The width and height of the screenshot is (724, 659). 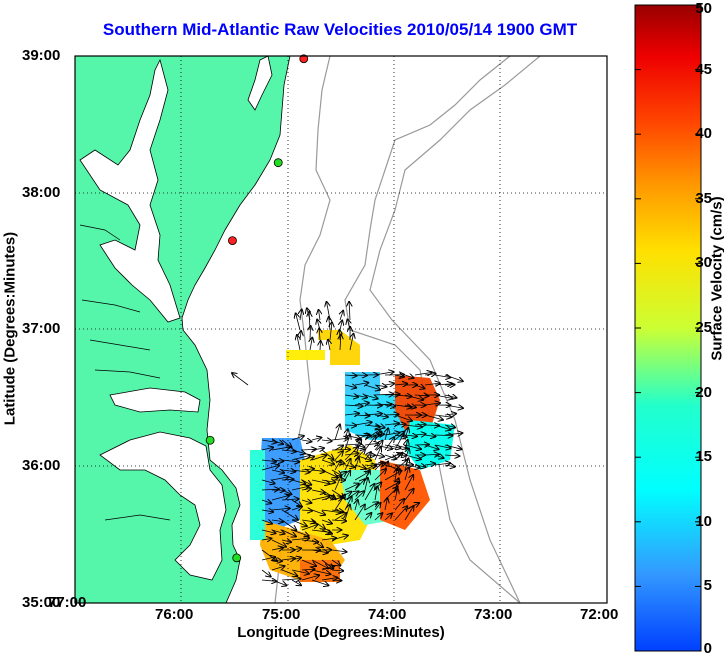 What do you see at coordinates (707, 586) in the screenshot?
I see `colorbar-tick-label: 5` at bounding box center [707, 586].